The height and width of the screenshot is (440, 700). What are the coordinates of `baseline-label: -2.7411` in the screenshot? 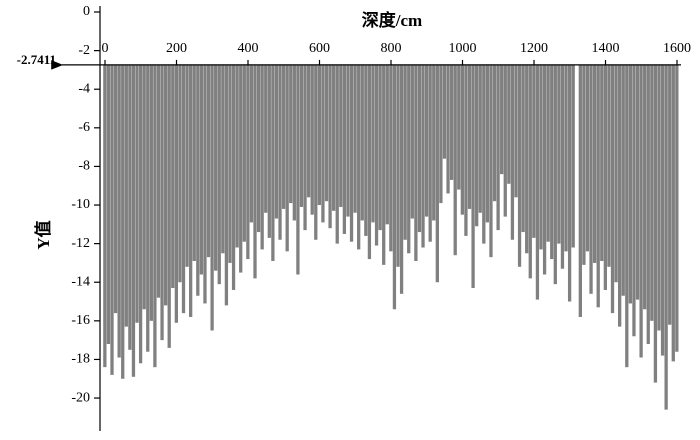 It's located at (36, 59).